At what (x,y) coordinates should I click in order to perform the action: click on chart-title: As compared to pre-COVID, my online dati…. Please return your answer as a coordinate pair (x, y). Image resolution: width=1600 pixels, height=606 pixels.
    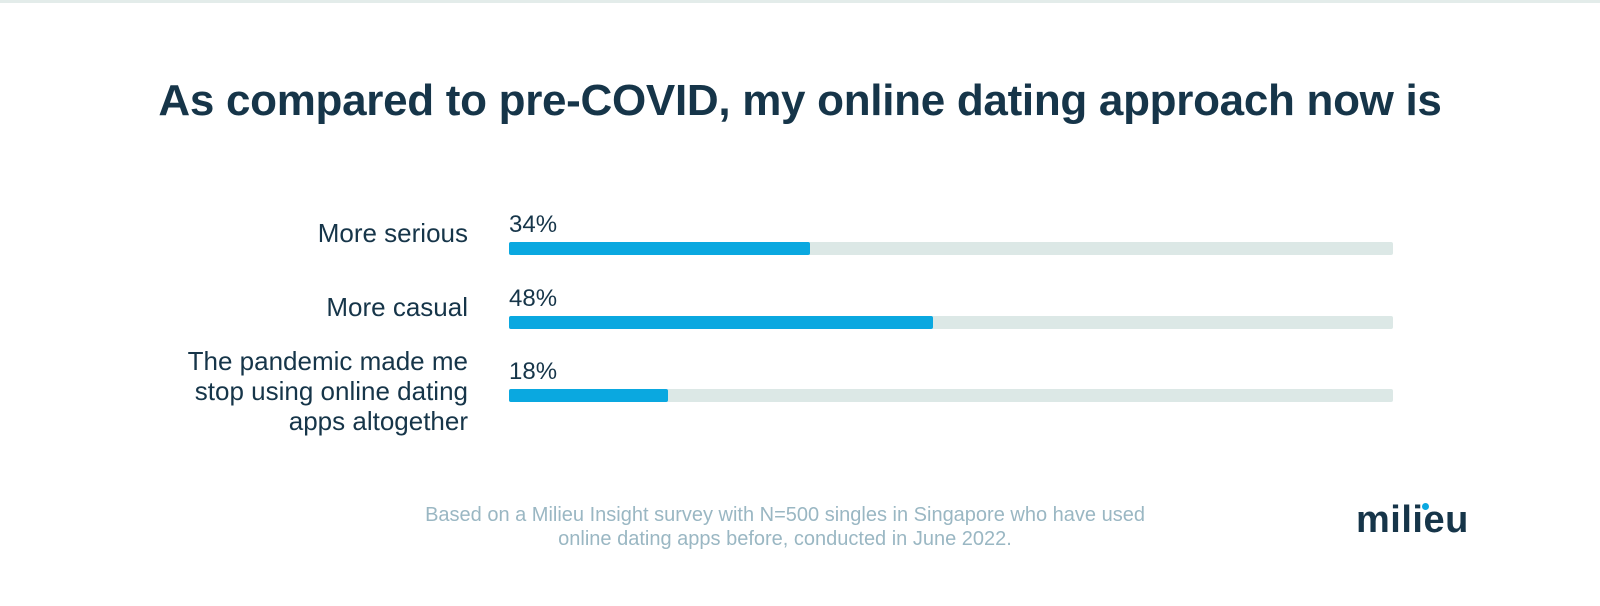
    Looking at the image, I should click on (800, 100).